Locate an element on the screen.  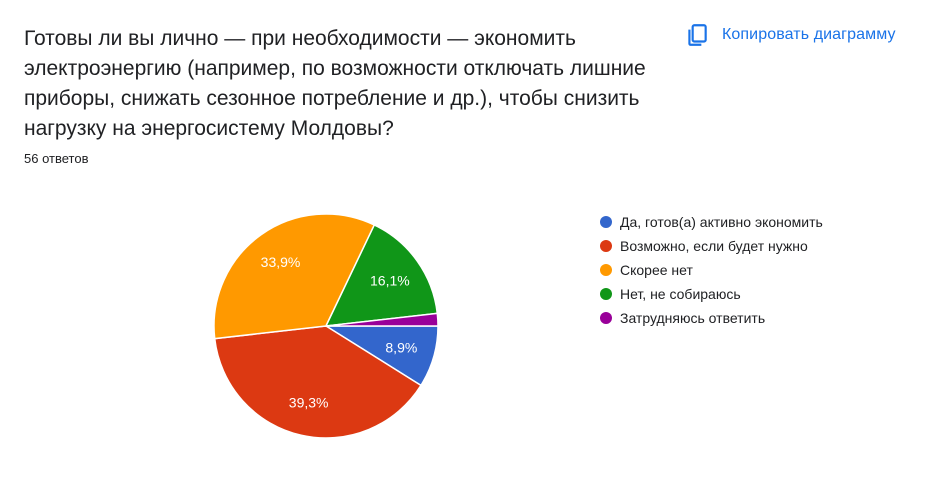
response-count: 56 ответов is located at coordinates (56, 158).